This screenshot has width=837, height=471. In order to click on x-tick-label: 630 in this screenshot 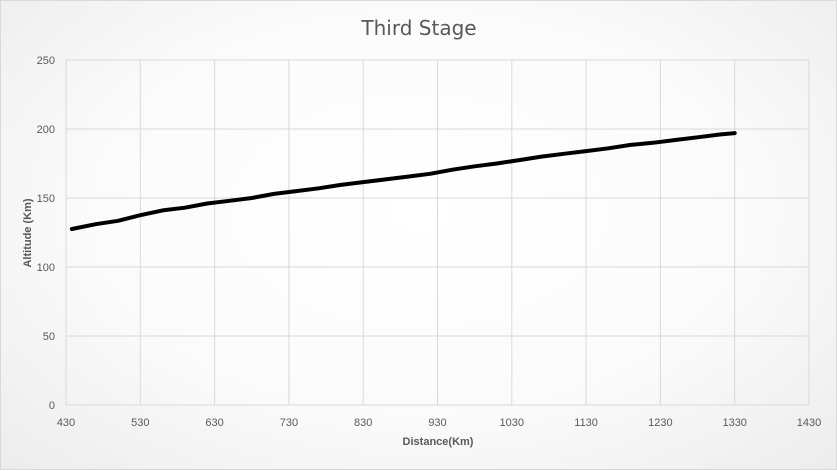, I will do `click(214, 423)`.